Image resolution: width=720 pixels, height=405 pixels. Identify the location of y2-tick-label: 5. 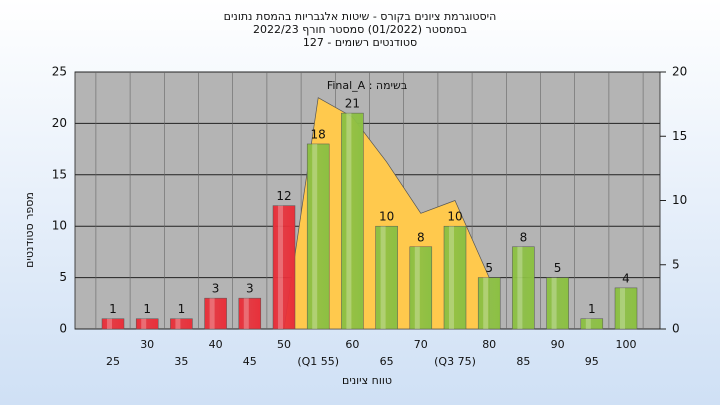
(676, 264).